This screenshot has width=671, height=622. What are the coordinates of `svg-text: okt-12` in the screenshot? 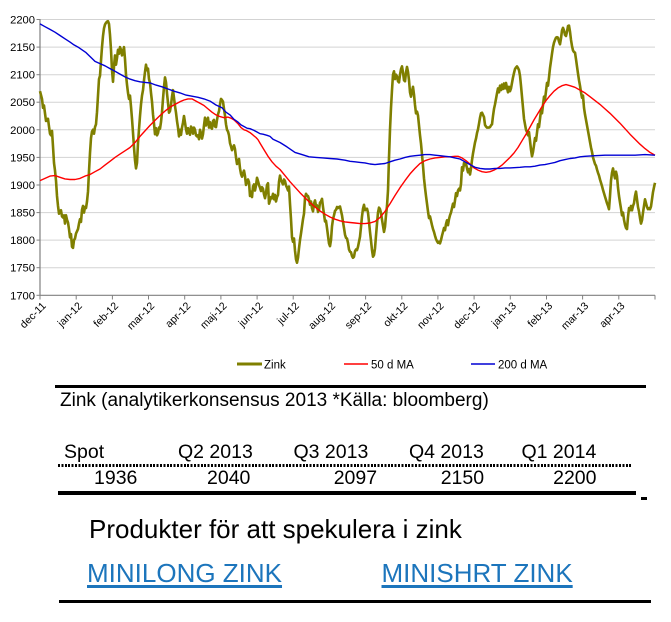 It's located at (395, 314).